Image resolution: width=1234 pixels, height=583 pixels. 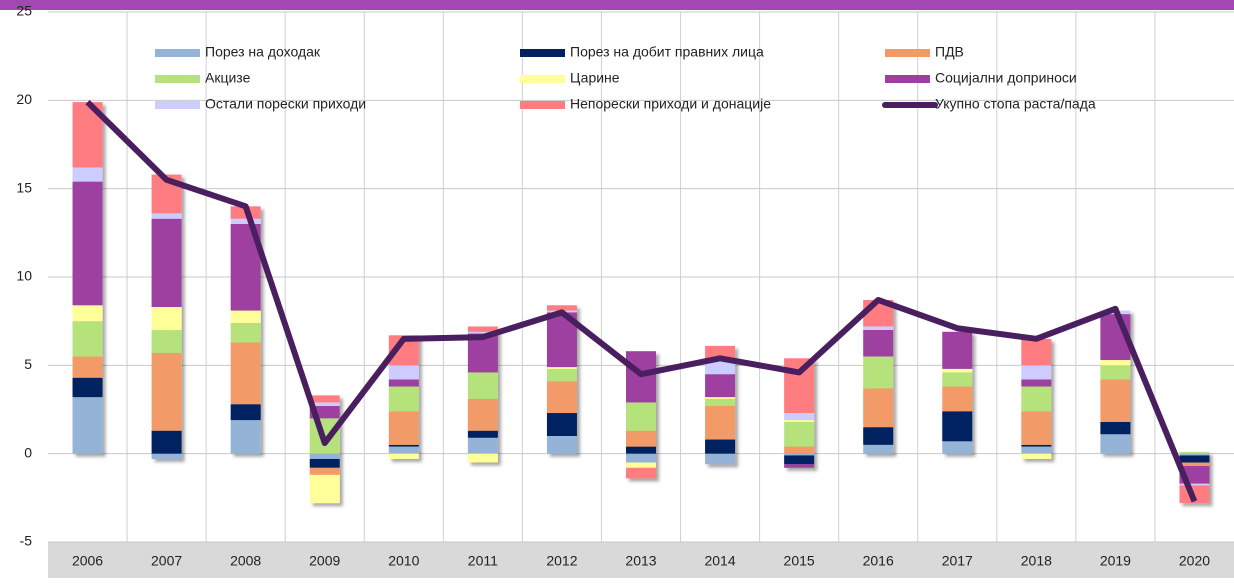 What do you see at coordinates (667, 52) in the screenshot?
I see `legend-label: Порез на добит правних лица` at bounding box center [667, 52].